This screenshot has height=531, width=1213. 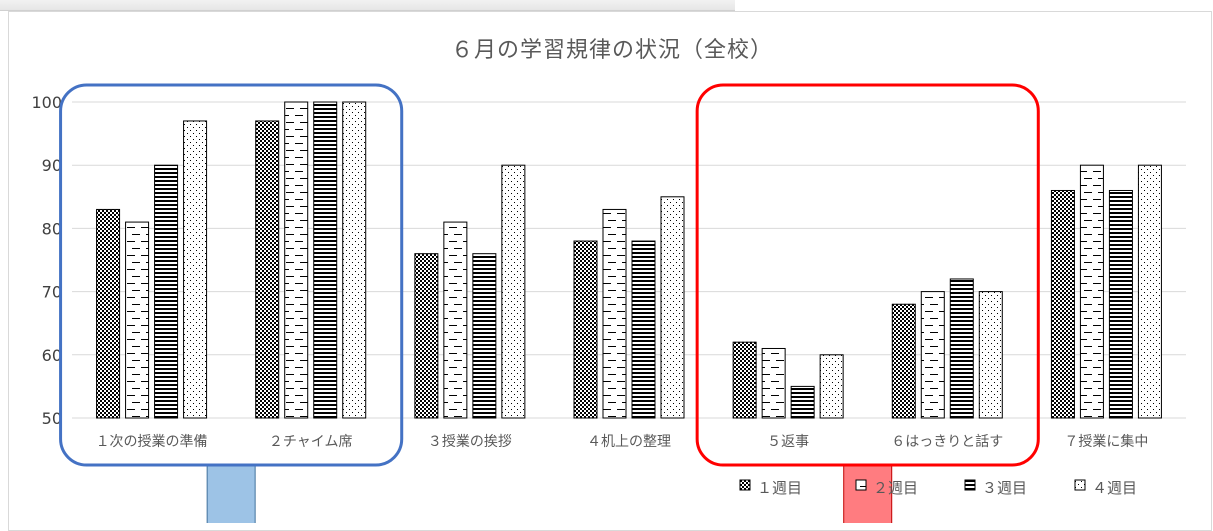 What do you see at coordinates (470, 442) in the screenshot?
I see `x-tick-label: ３授業の挨拶` at bounding box center [470, 442].